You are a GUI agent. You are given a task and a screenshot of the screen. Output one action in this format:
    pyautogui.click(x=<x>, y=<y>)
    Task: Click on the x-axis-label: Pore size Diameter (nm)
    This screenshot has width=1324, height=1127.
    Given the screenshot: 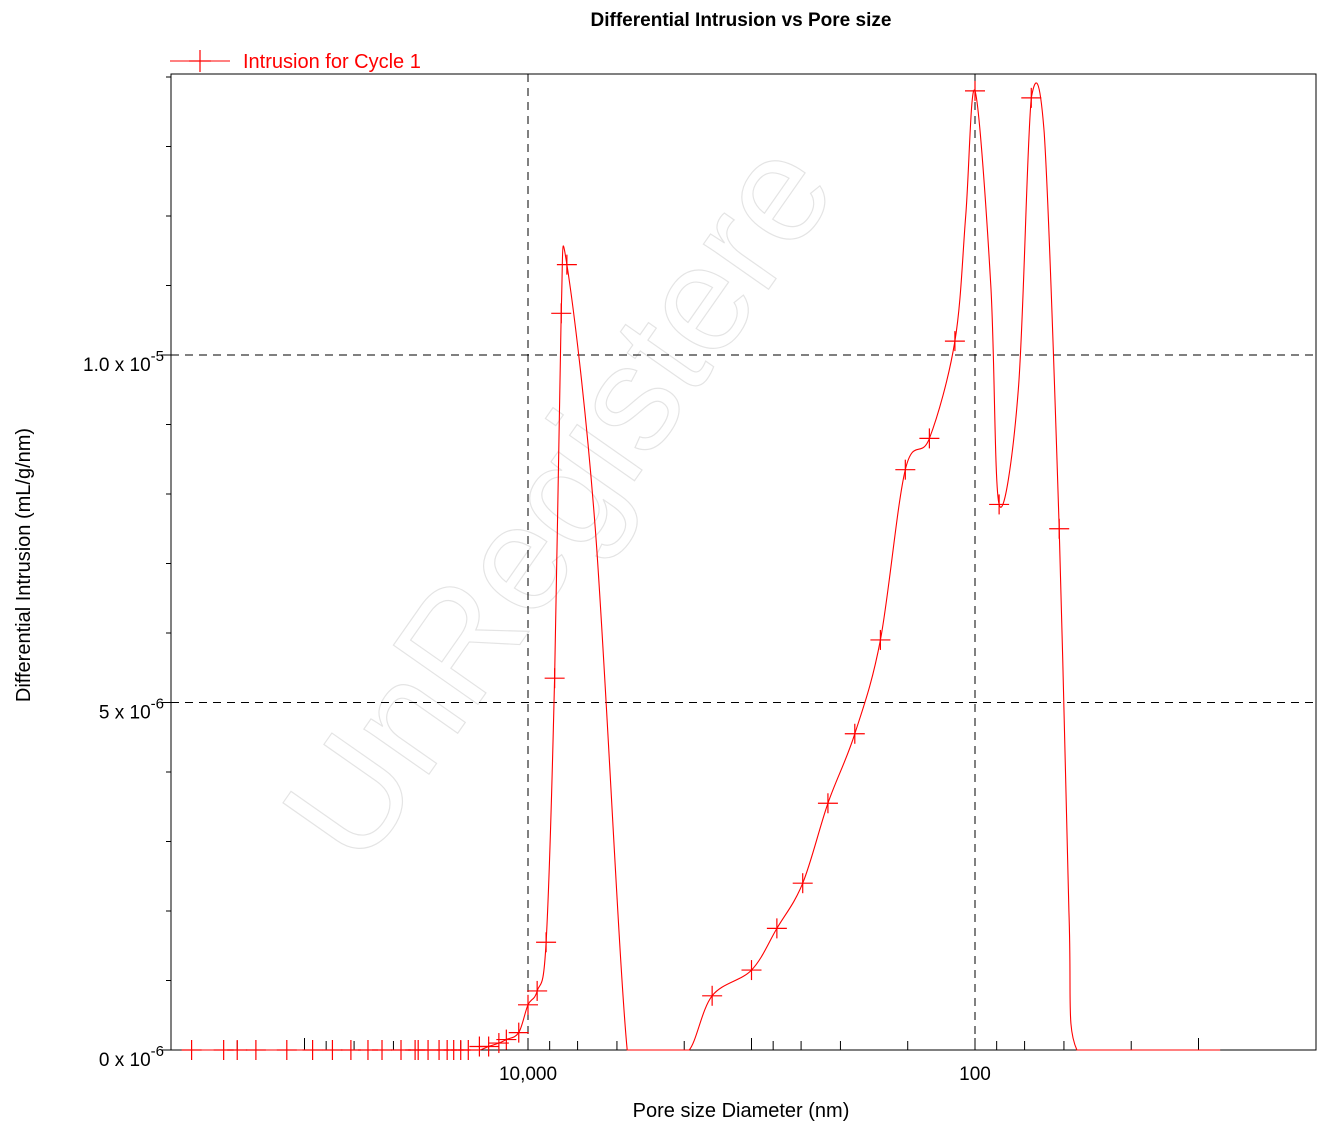 What is the action you would take?
    pyautogui.click(x=741, y=1111)
    